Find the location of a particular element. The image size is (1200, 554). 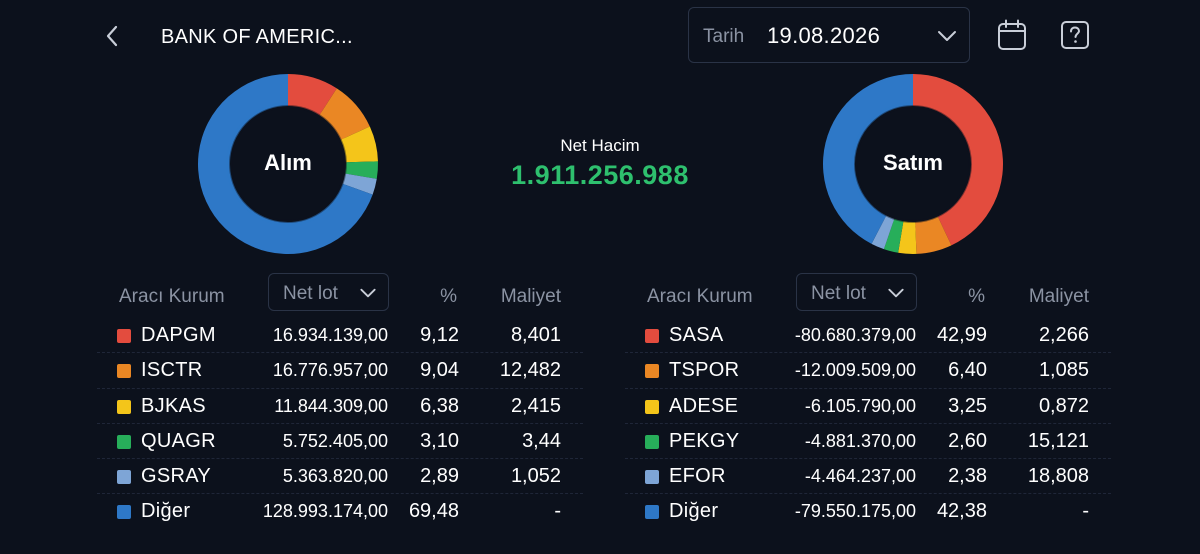

donut-hole is located at coordinates (913, 164).